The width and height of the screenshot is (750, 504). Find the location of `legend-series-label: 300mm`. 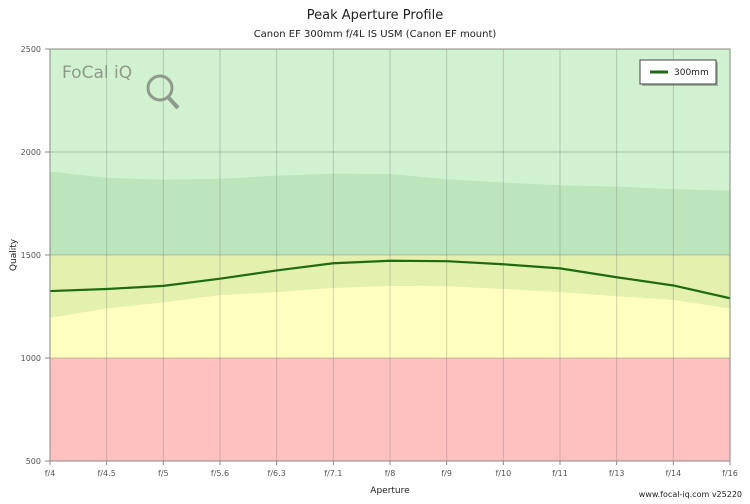

legend-series-label: 300mm is located at coordinates (691, 73).